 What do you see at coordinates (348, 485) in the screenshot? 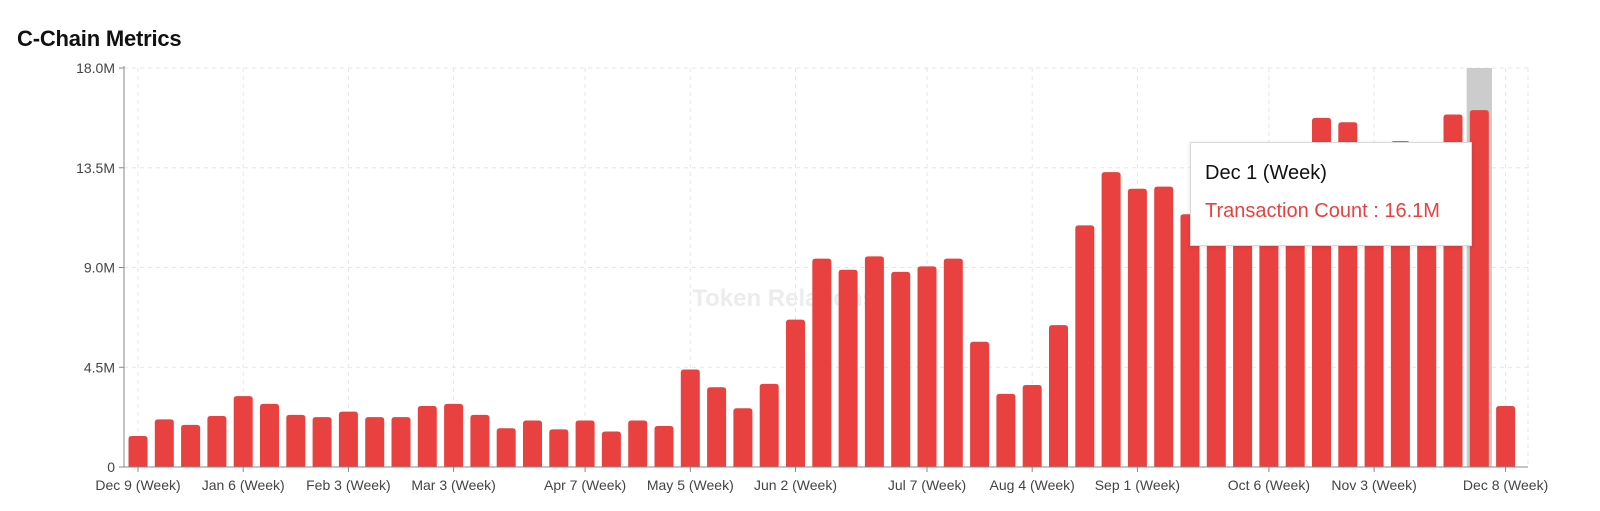
I see `x-tick-label: Feb 3 (Week)` at bounding box center [348, 485].